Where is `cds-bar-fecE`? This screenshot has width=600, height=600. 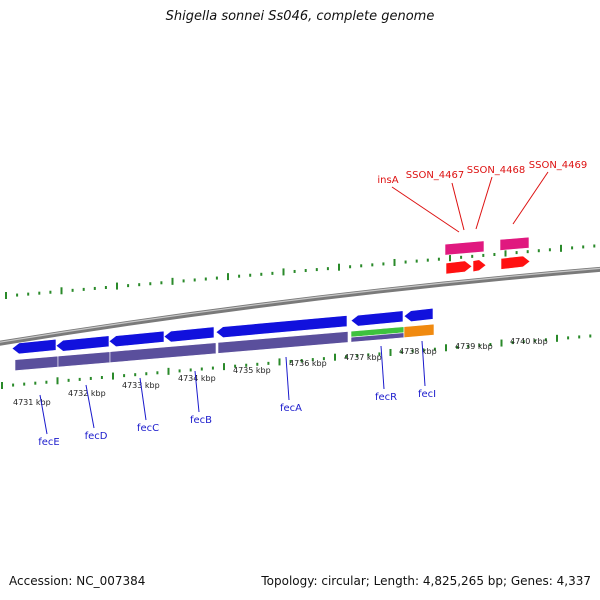 cds-bar-fecE is located at coordinates (36, 363).